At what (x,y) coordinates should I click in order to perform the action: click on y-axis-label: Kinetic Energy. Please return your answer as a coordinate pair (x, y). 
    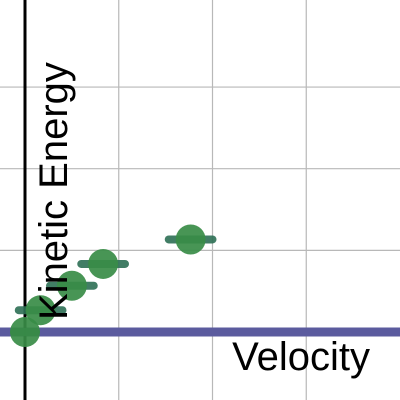
    Looking at the image, I should click on (54, 191).